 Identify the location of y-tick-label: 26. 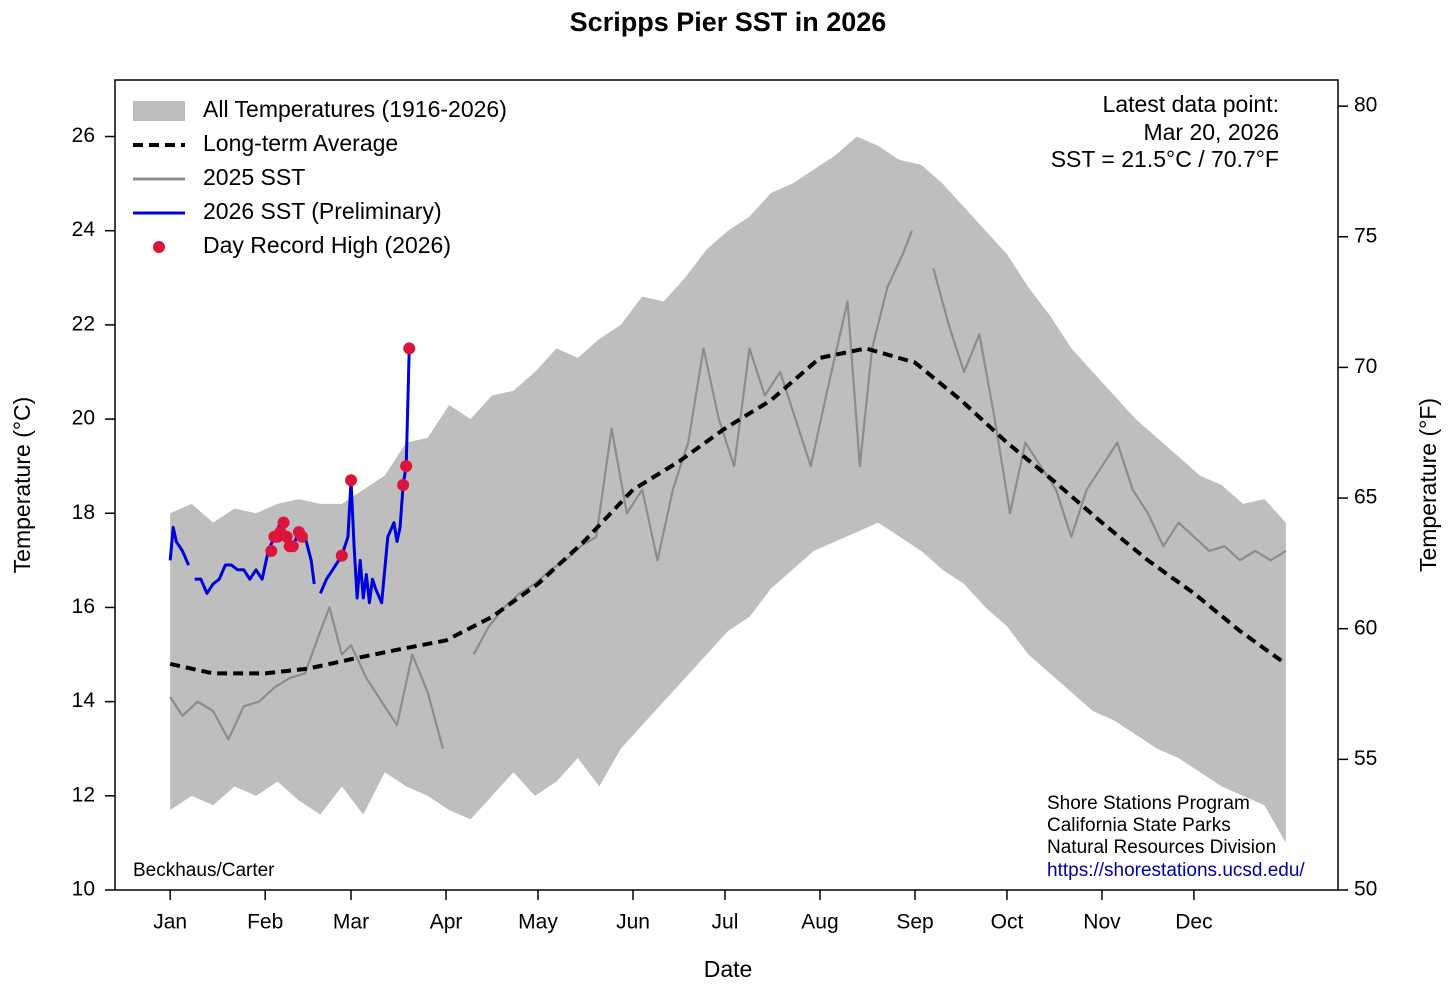
(83, 135).